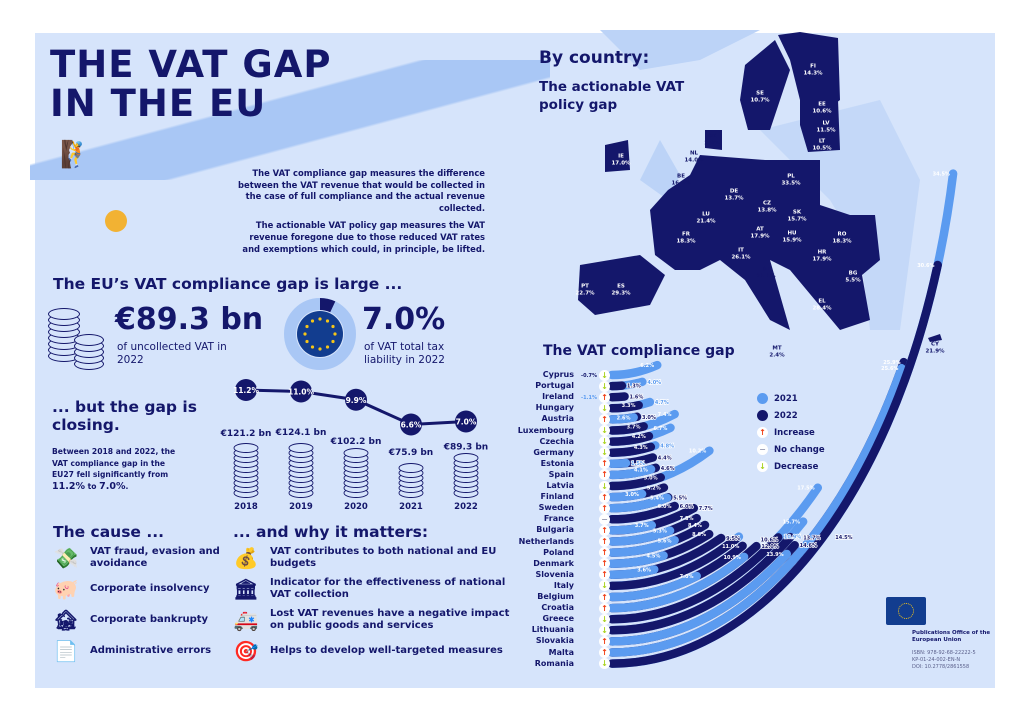  Describe the element at coordinates (796, 466) in the screenshot. I see `legend-label: Decrease` at that location.